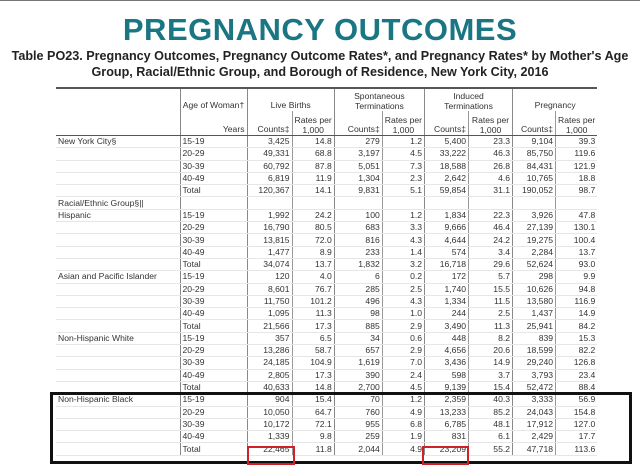 This screenshot has height=465, width=640. Describe the element at coordinates (403, 179) in the screenshot. I see `rate-cell: 2.3` at that location.